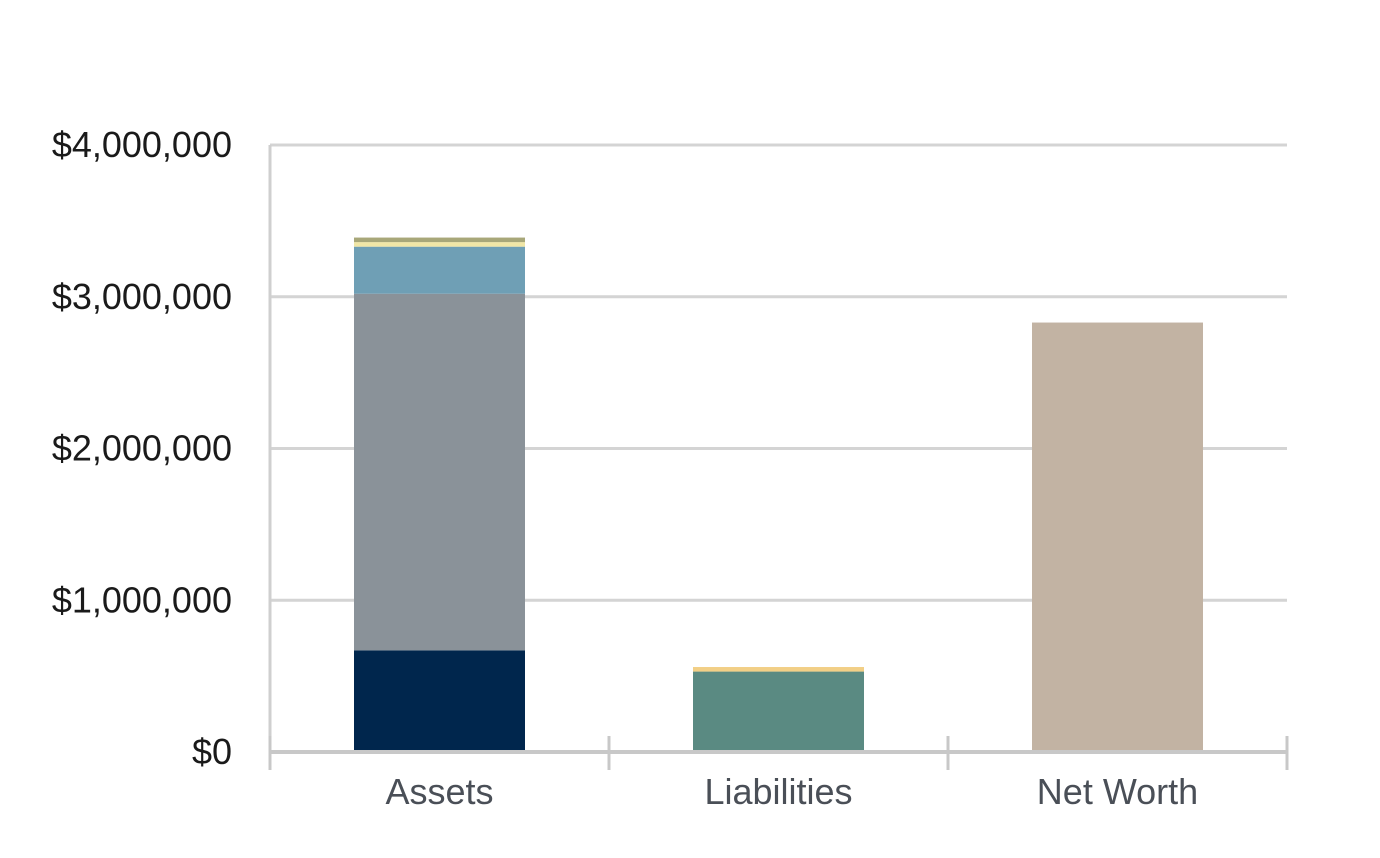  I want to click on x-category-label: Liabilities, so click(778, 791).